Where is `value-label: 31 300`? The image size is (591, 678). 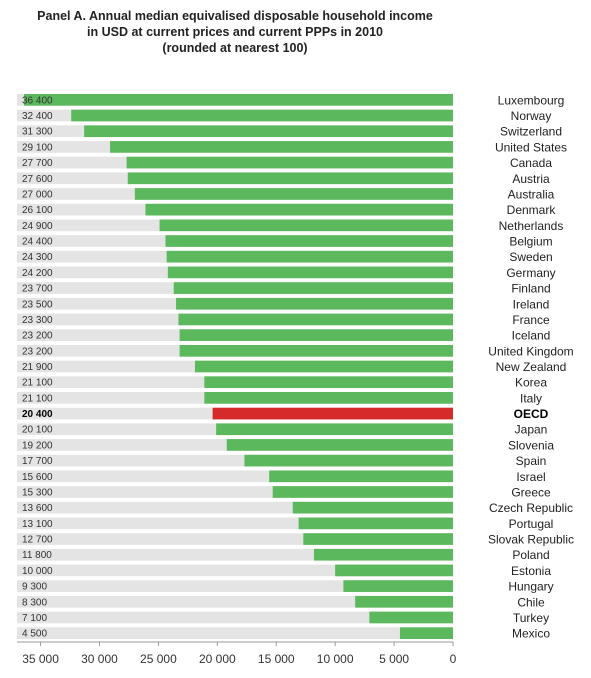
value-label: 31 300 is located at coordinates (37, 132).